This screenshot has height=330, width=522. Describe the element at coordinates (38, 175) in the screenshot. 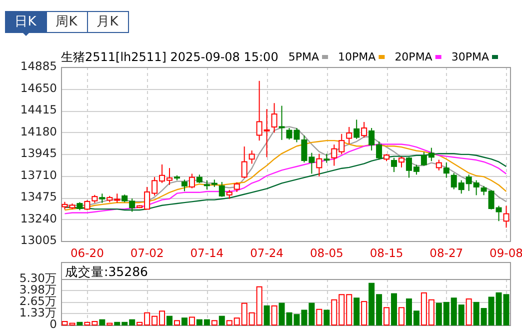

I see `y-tick-label: 13710` at that location.